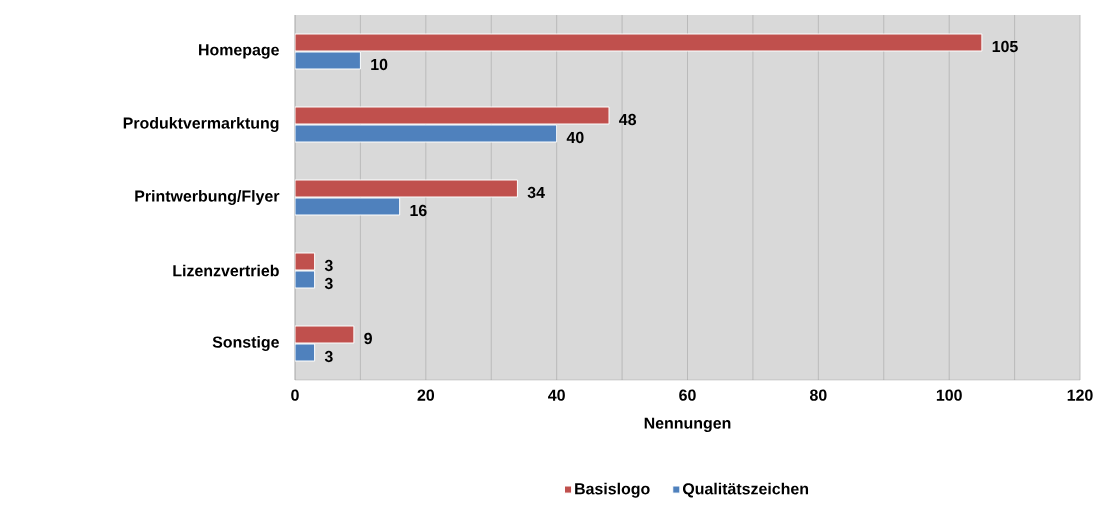 This screenshot has height=510, width=1106. I want to click on x-tick-label: 120, so click(1080, 395).